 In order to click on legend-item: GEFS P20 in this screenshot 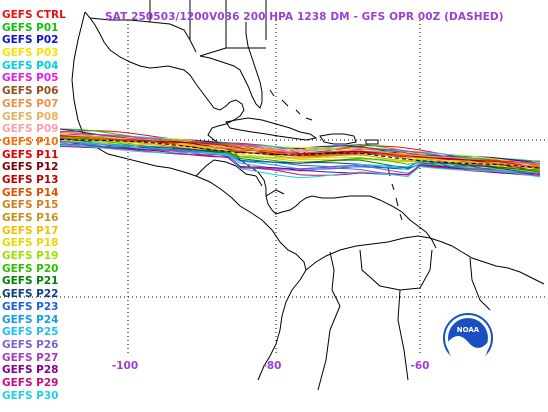, I will do `click(30, 268)`.